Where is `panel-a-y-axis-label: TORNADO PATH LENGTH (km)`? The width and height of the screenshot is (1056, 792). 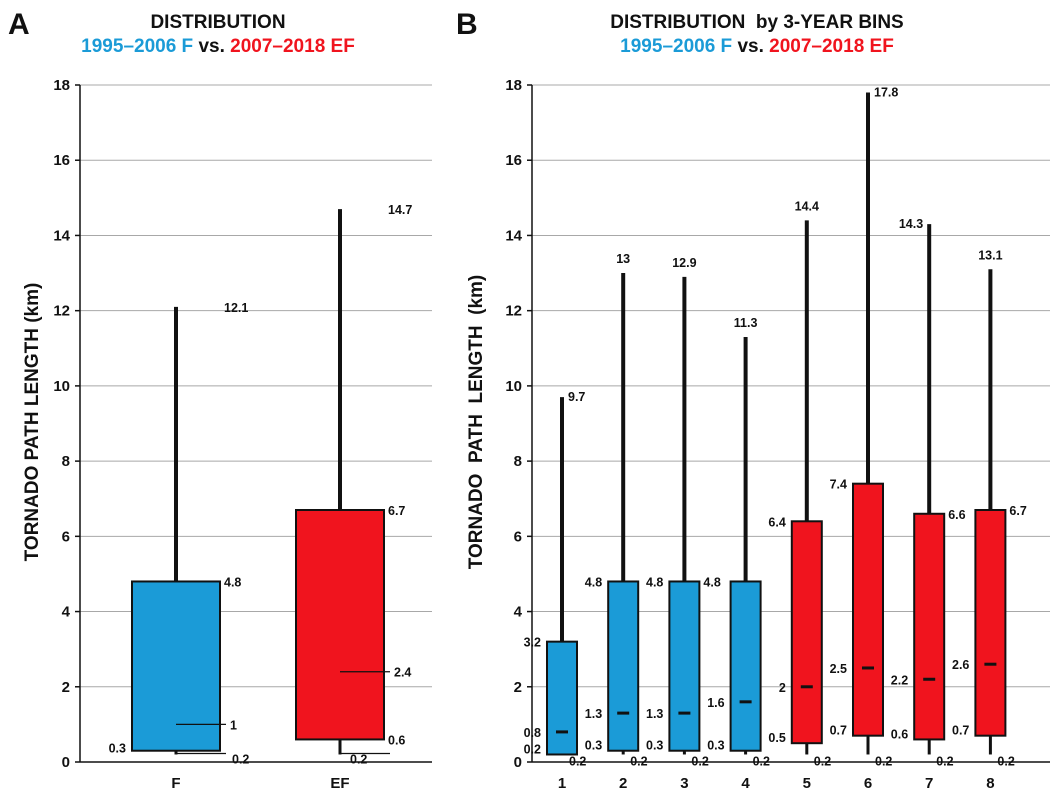 panel-a-y-axis-label: TORNADO PATH LENGTH (km) is located at coordinates (32, 422).